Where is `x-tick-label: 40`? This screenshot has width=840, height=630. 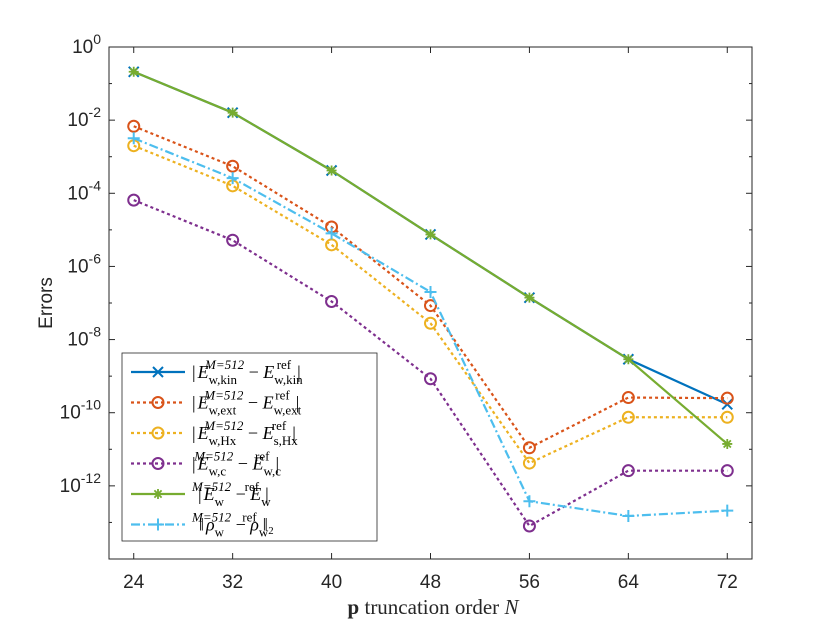
x-tick-label: 40 is located at coordinates (331, 582).